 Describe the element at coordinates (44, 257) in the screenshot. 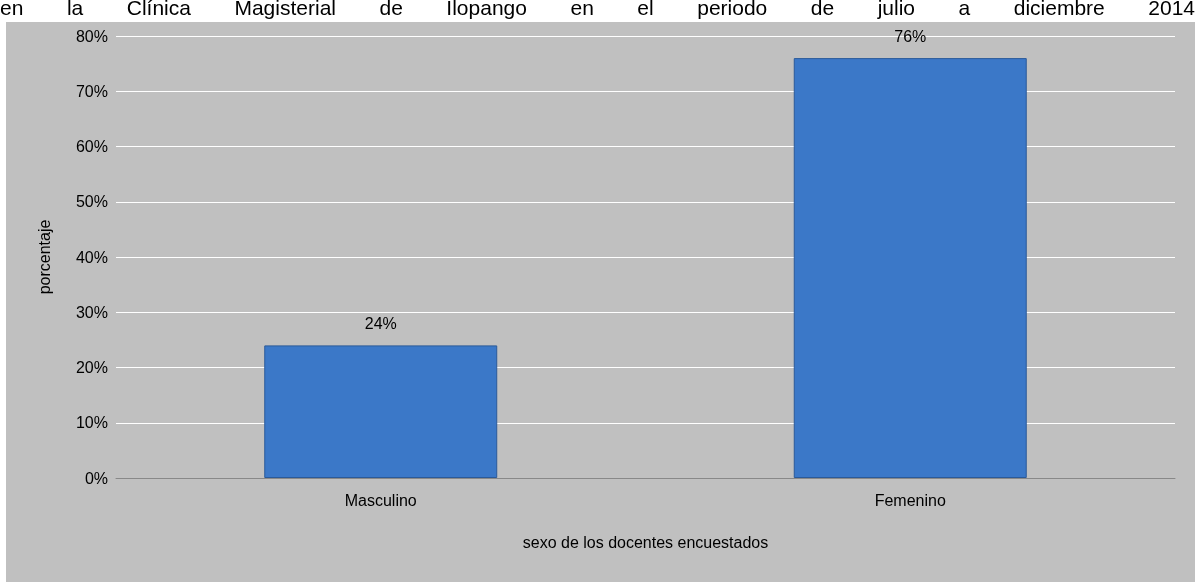

I see `y-axis-title: porcentaje` at that location.